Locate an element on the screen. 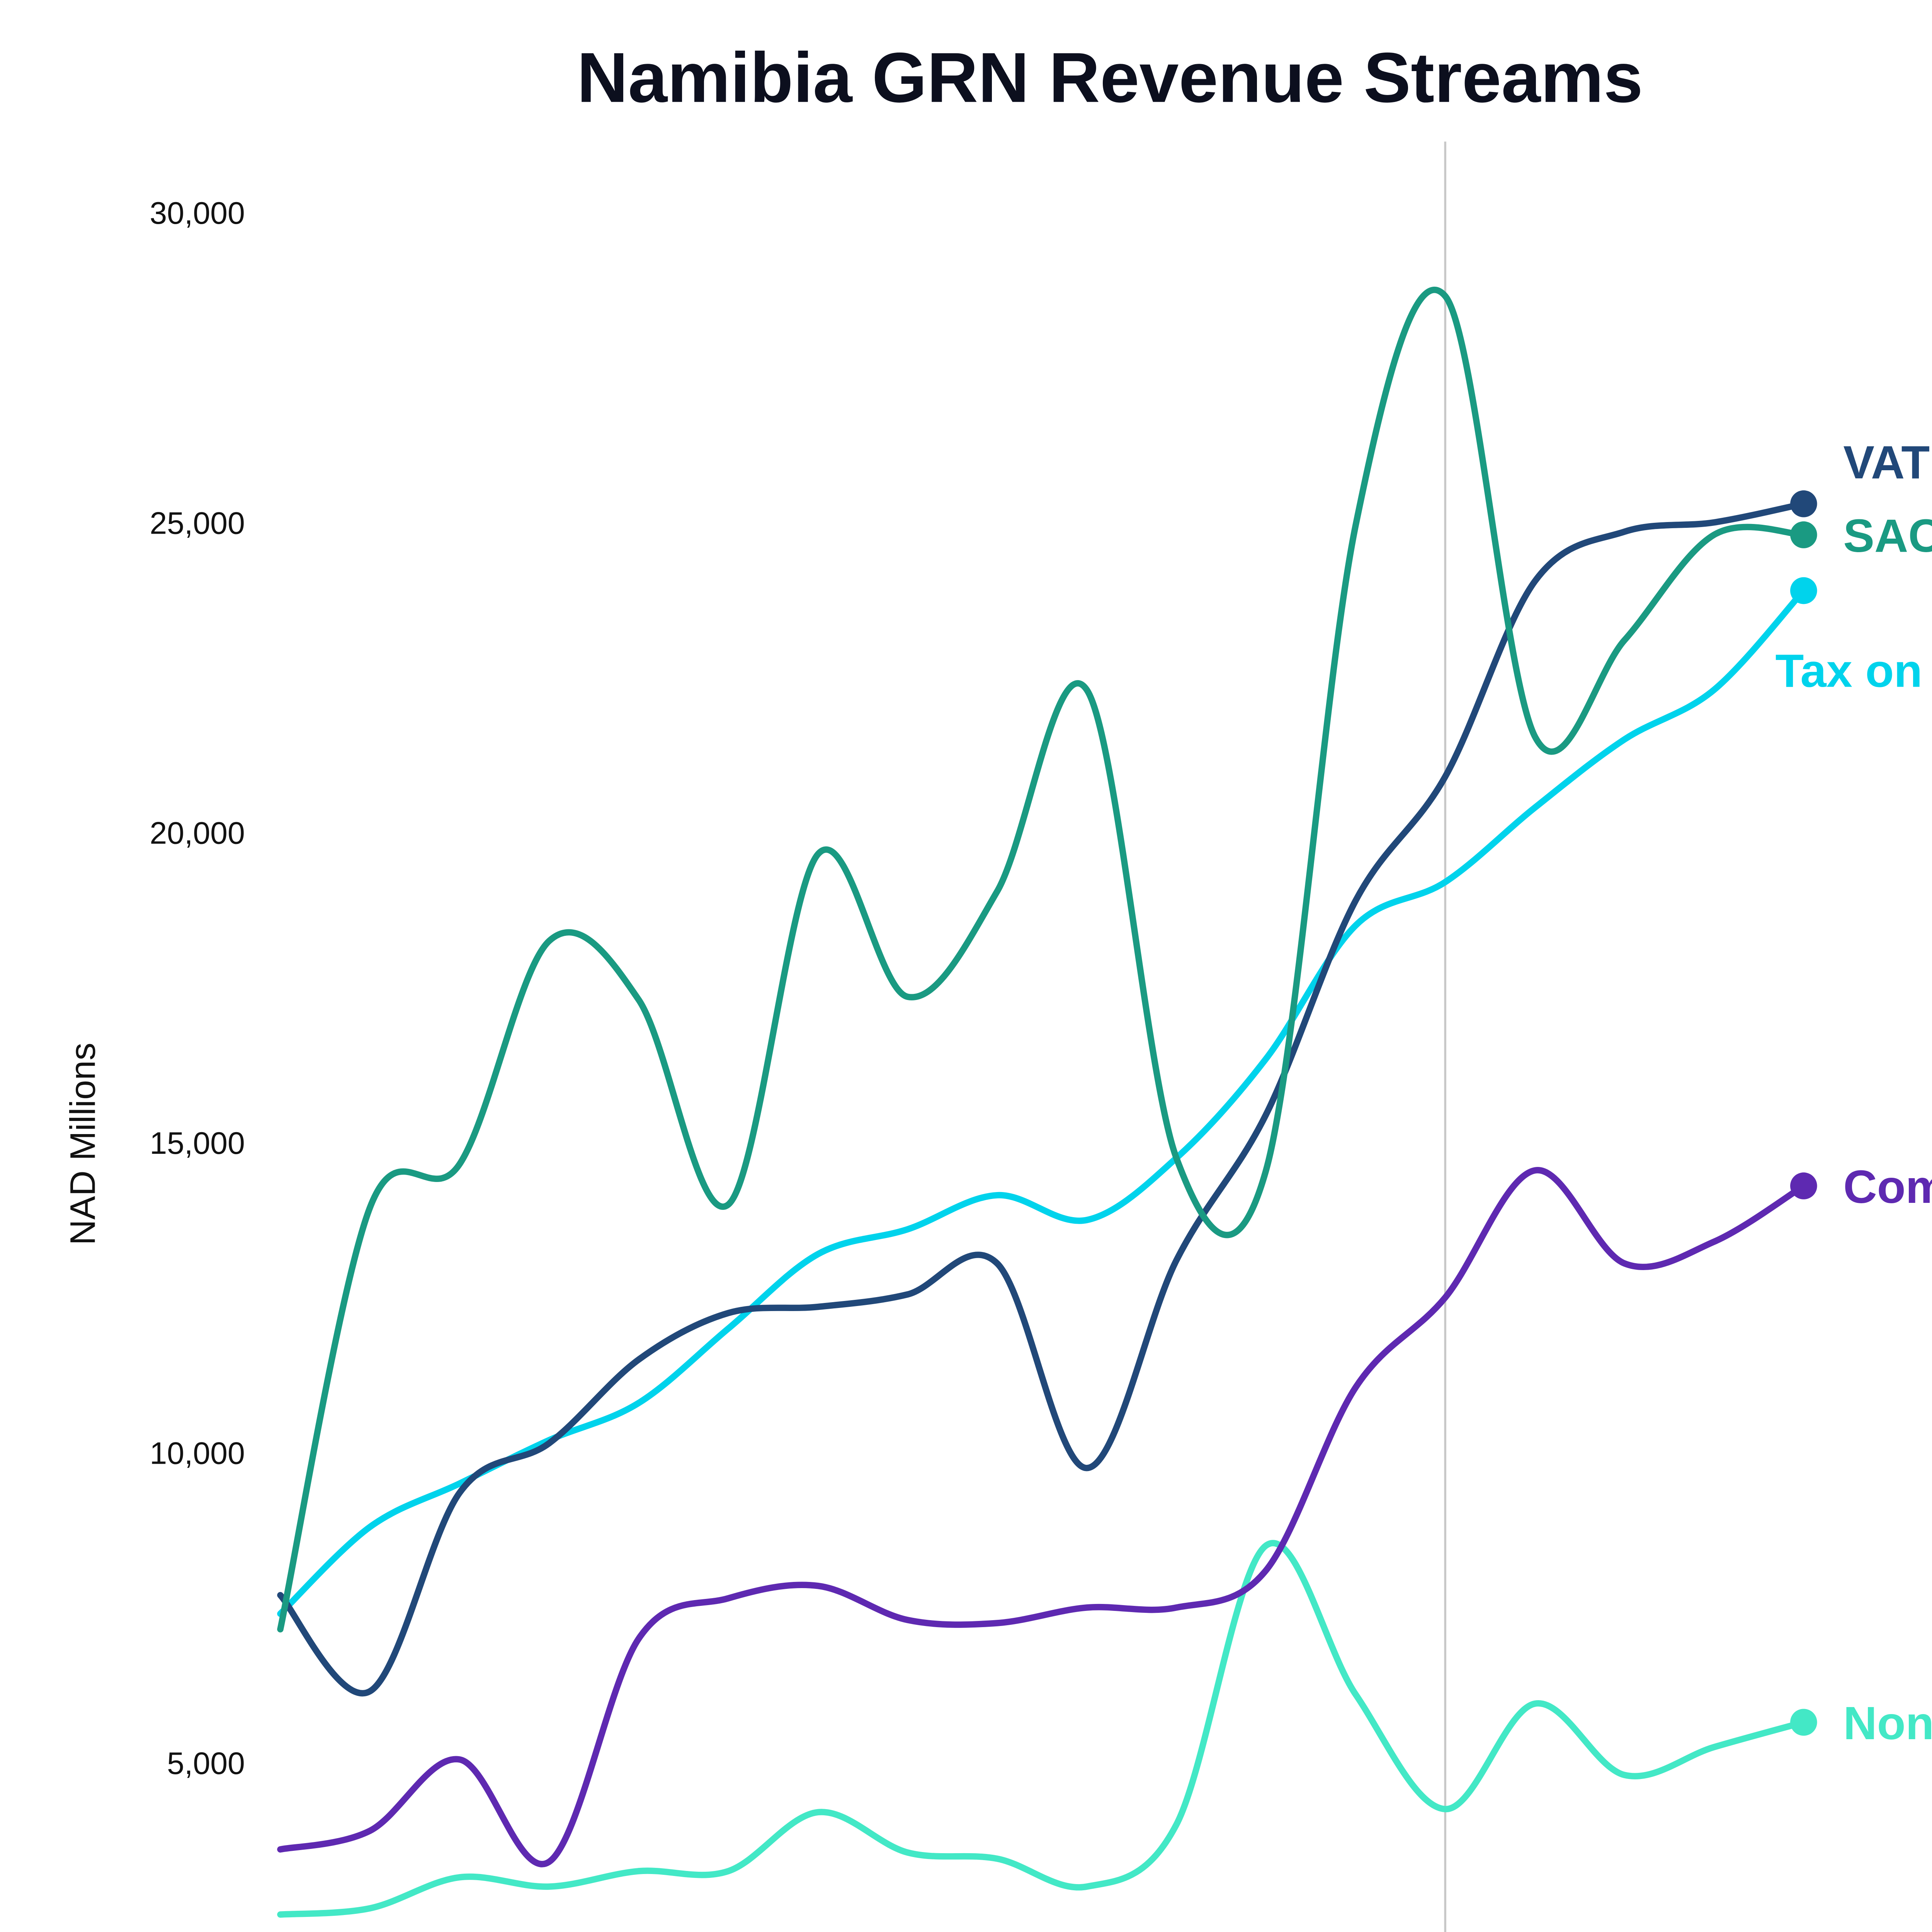 This screenshot has height=1932, width=1932. end-marker-non-tax is located at coordinates (1803, 1723).